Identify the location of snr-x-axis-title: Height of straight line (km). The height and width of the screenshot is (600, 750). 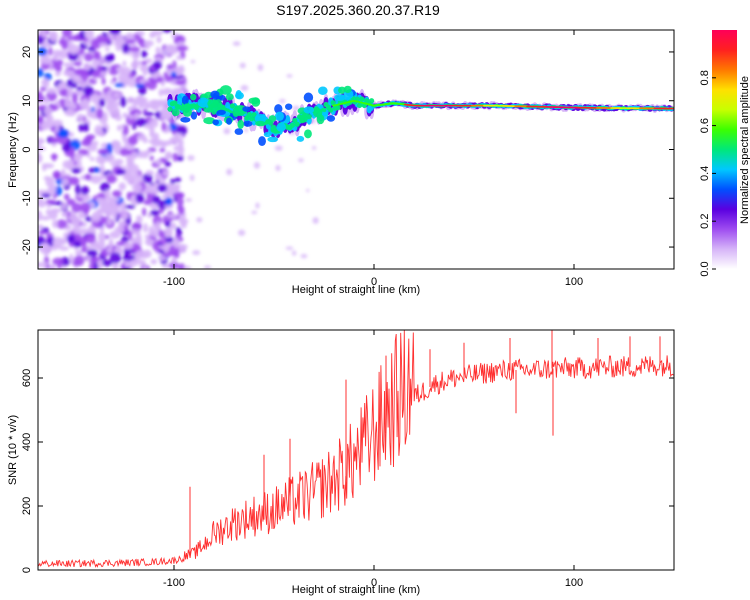
(356, 590).